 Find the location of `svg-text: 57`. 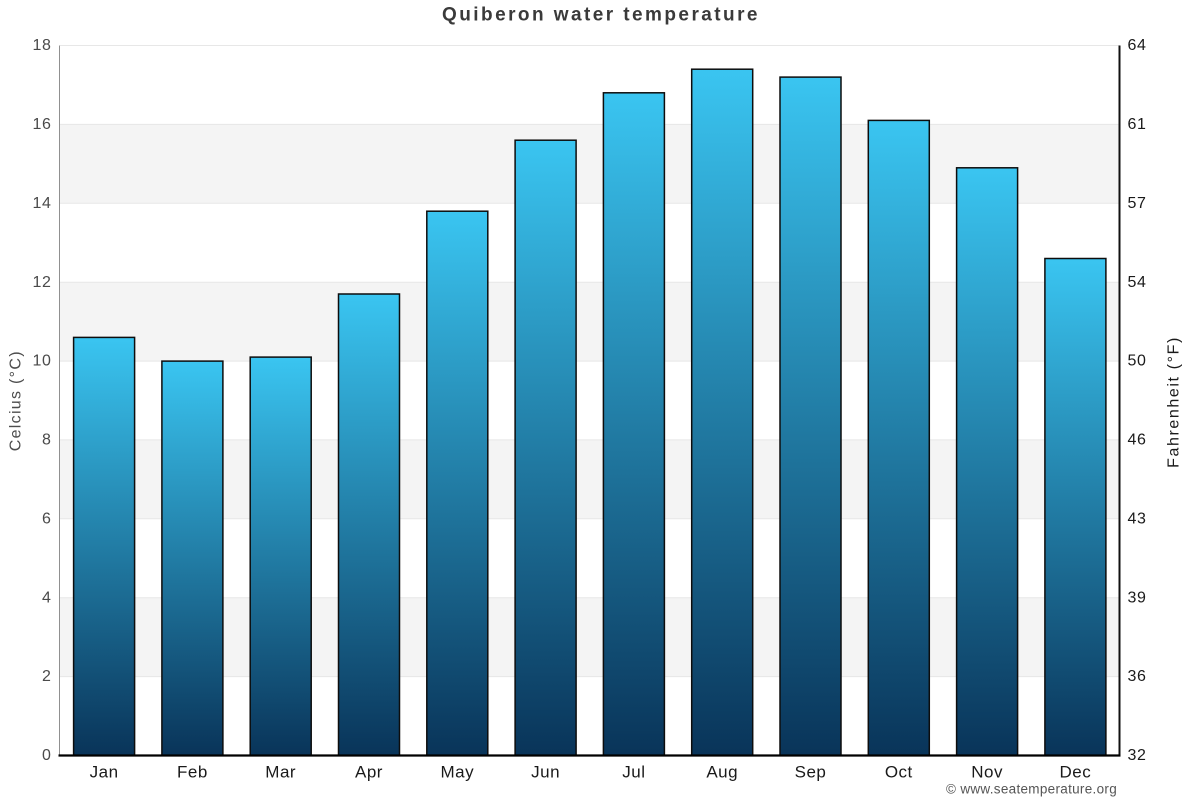

svg-text: 57 is located at coordinates (1137, 203).